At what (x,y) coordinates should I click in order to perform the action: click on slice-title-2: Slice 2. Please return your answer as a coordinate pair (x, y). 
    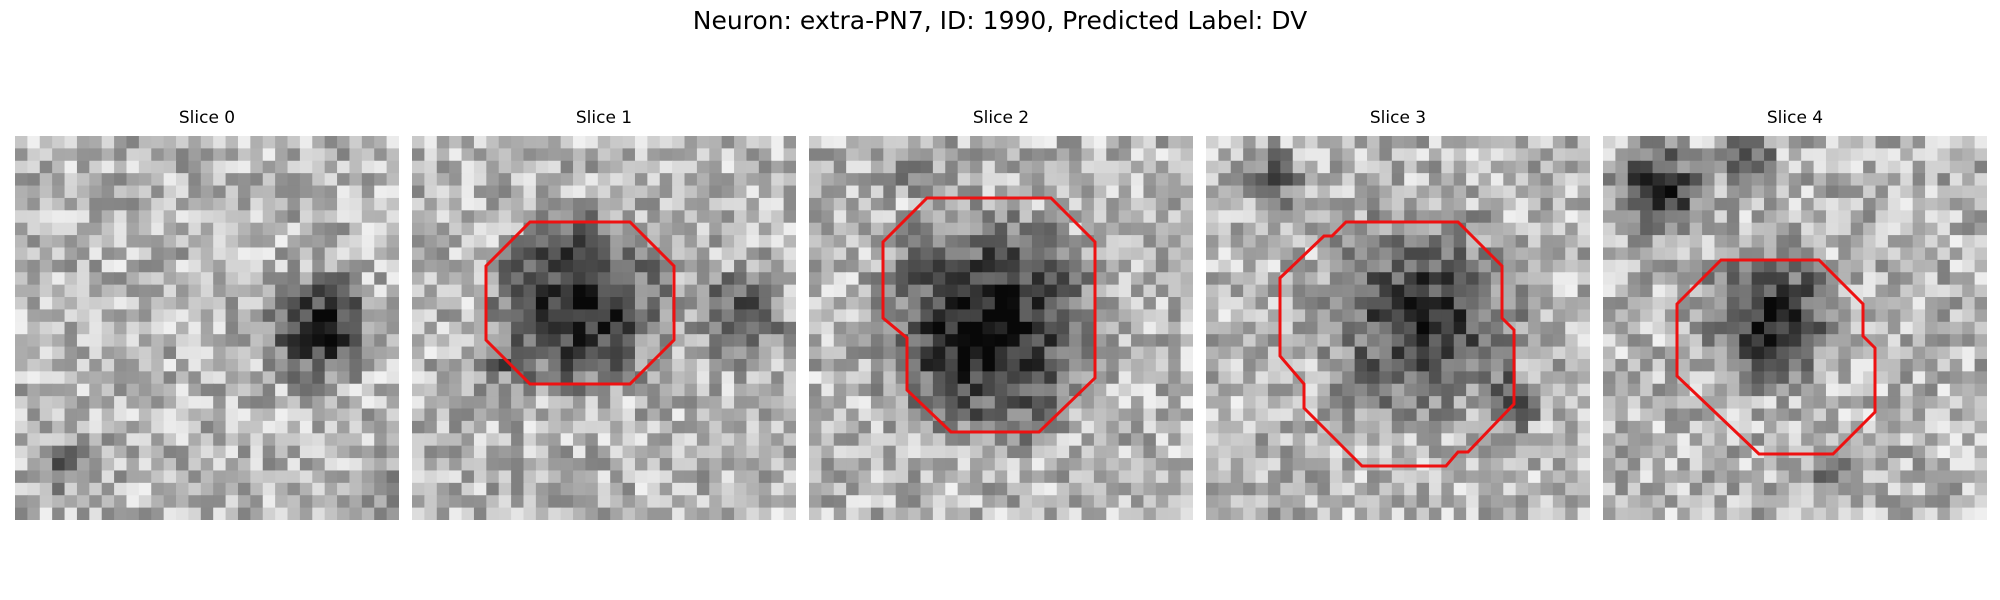
    Looking at the image, I should click on (1001, 118).